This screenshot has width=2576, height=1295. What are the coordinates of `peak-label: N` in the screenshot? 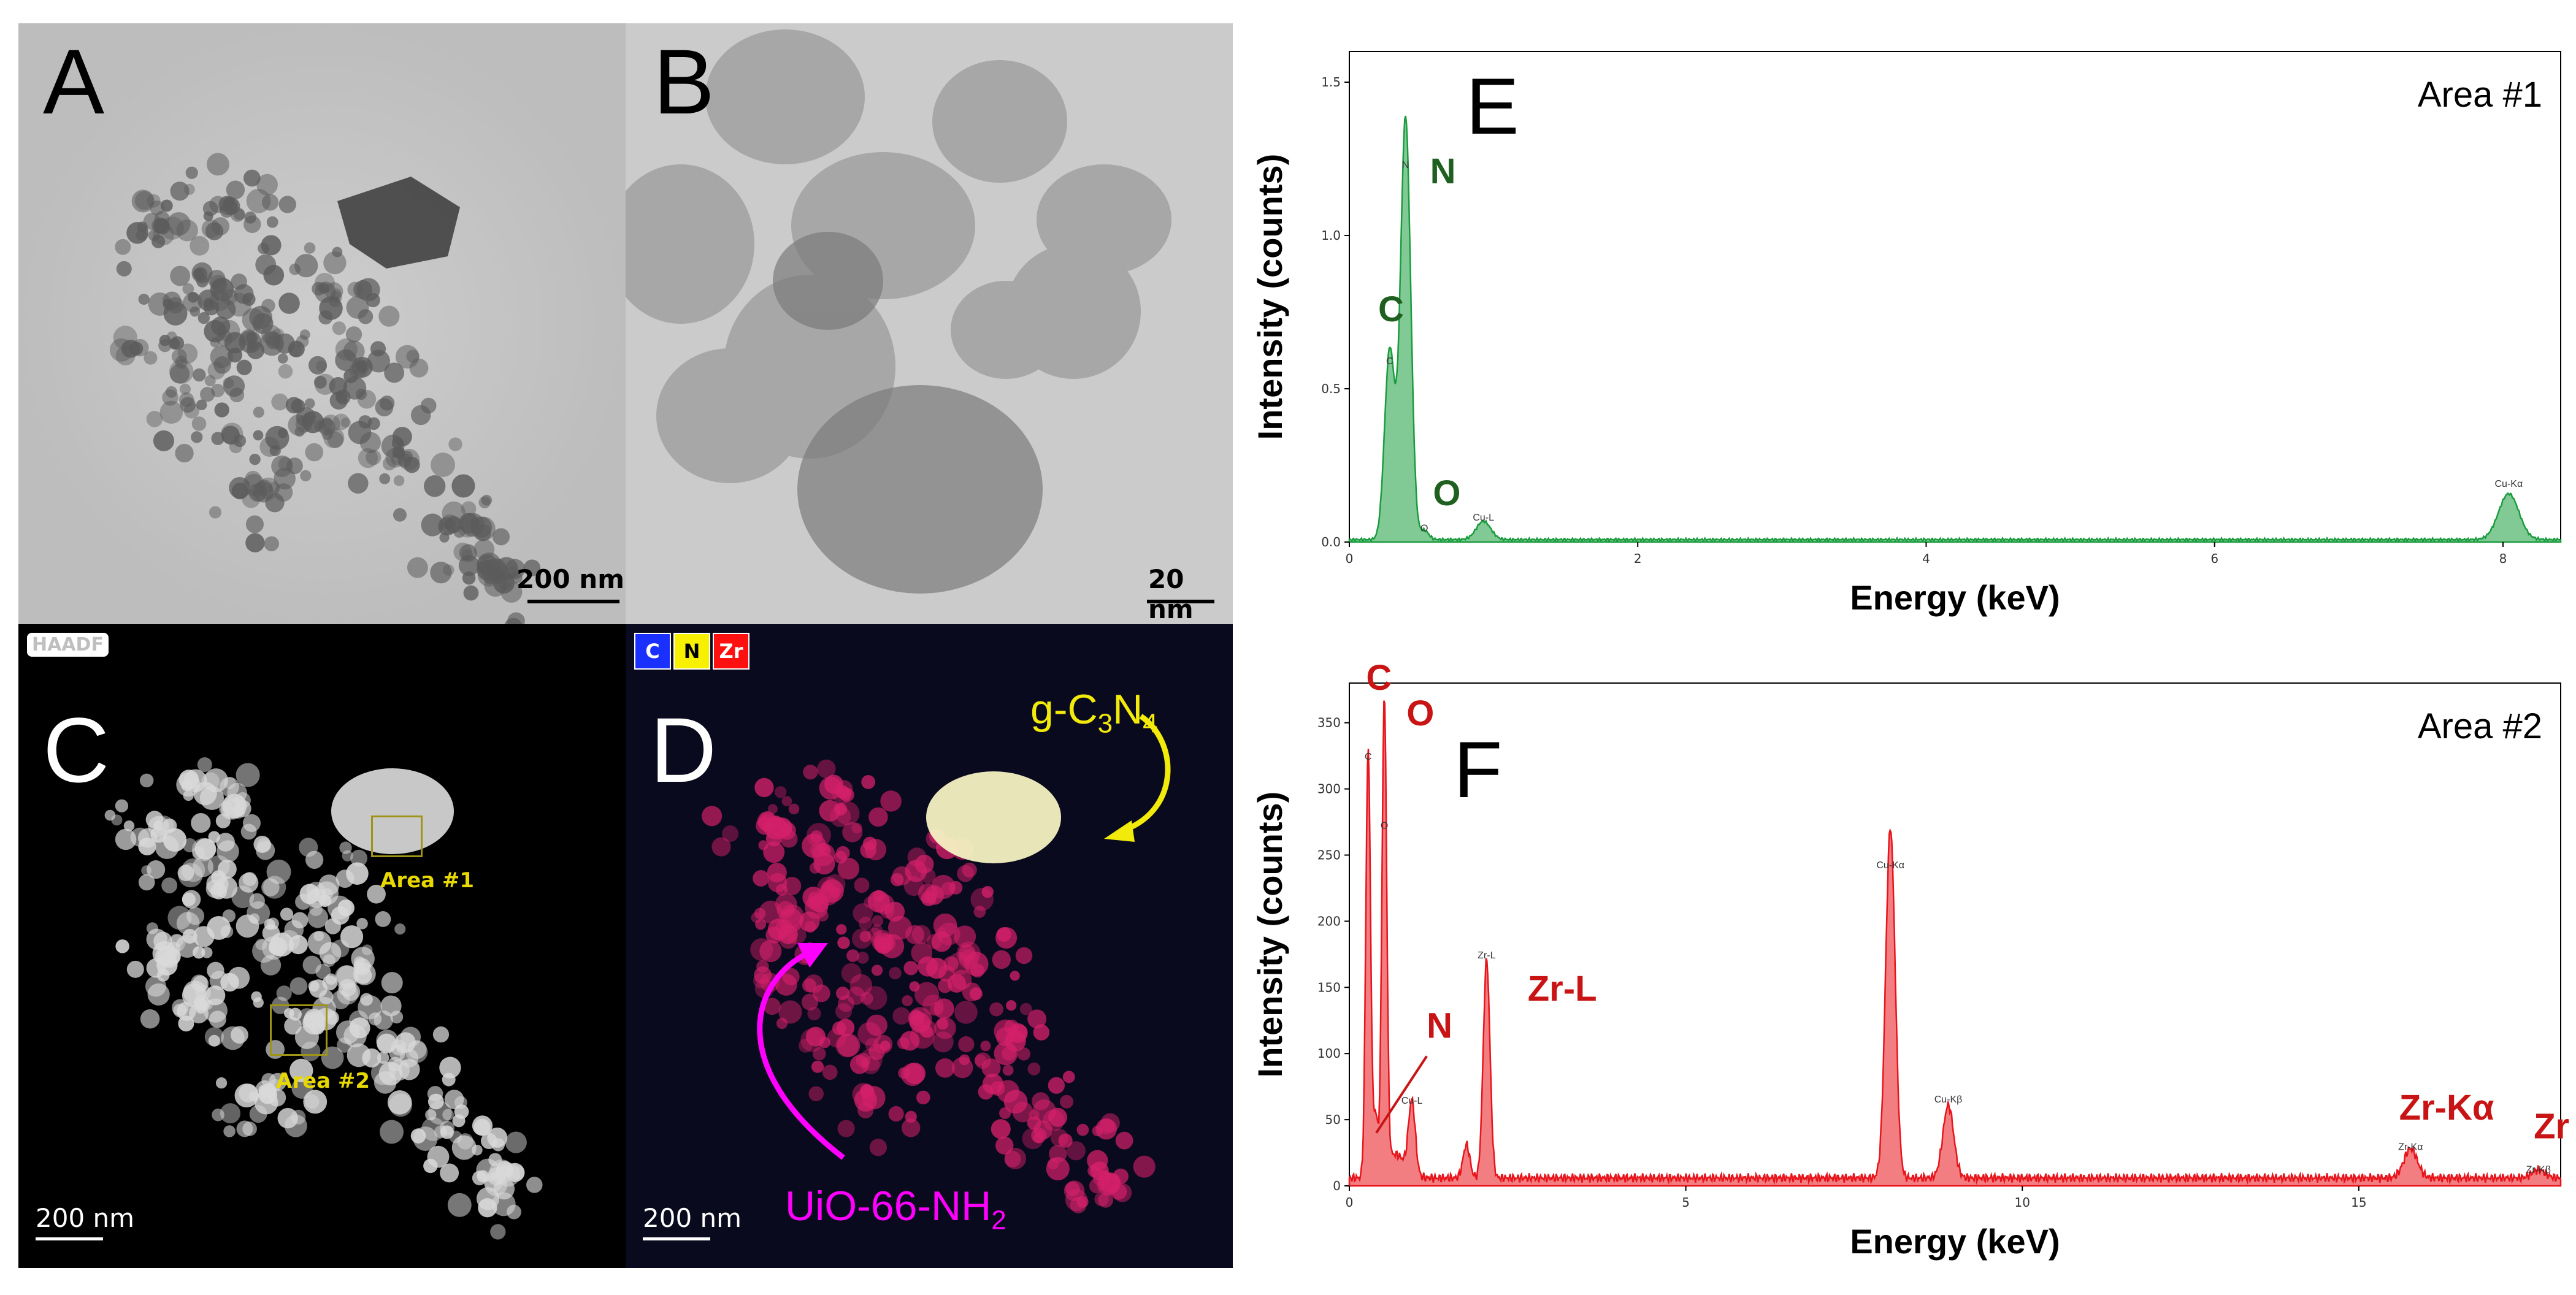 It's located at (1439, 1025).